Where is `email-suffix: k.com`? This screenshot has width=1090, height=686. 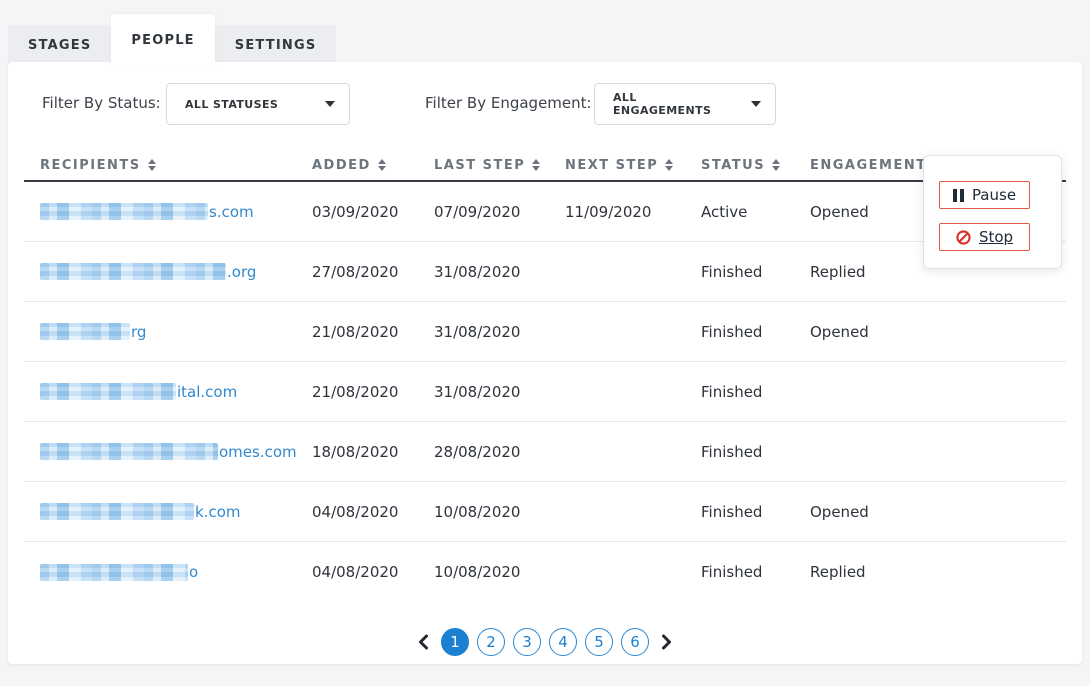
email-suffix: k.com is located at coordinates (218, 511).